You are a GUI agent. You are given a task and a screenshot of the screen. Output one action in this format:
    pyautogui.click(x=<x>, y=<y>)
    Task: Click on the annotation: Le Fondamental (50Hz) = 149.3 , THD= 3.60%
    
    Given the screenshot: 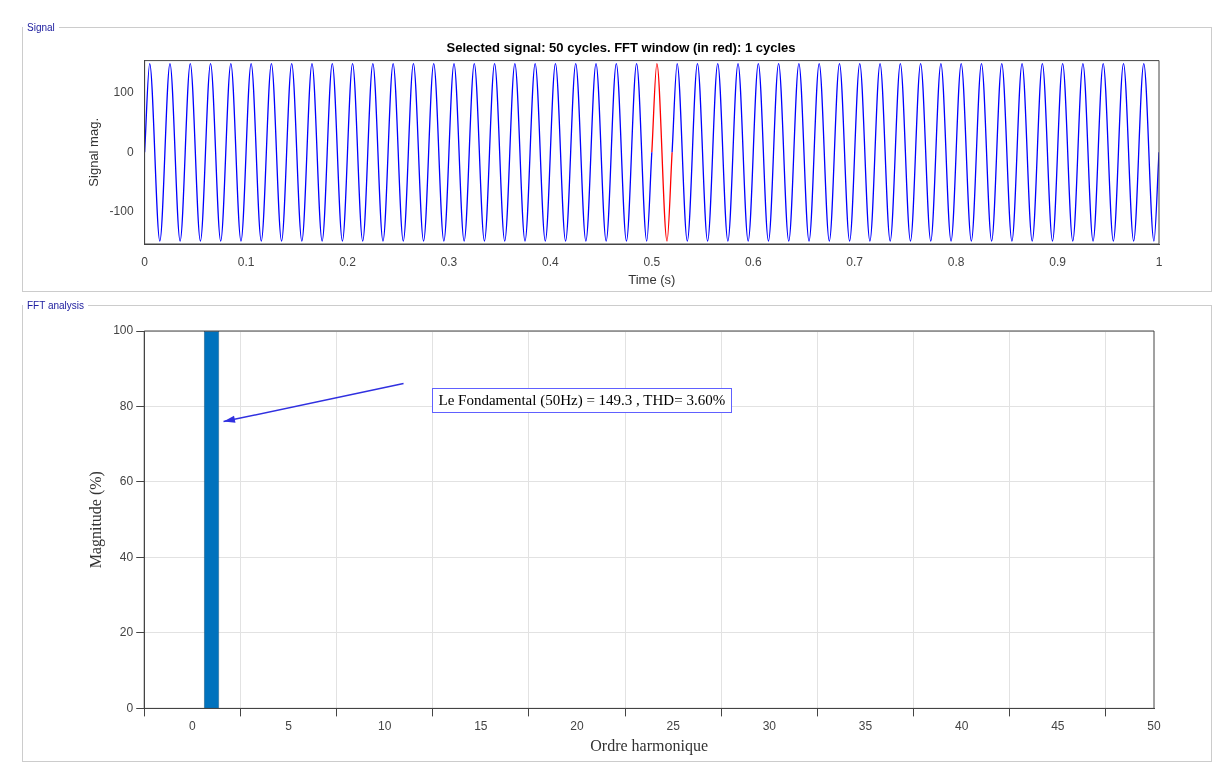 What is the action you would take?
    pyautogui.click(x=582, y=400)
    